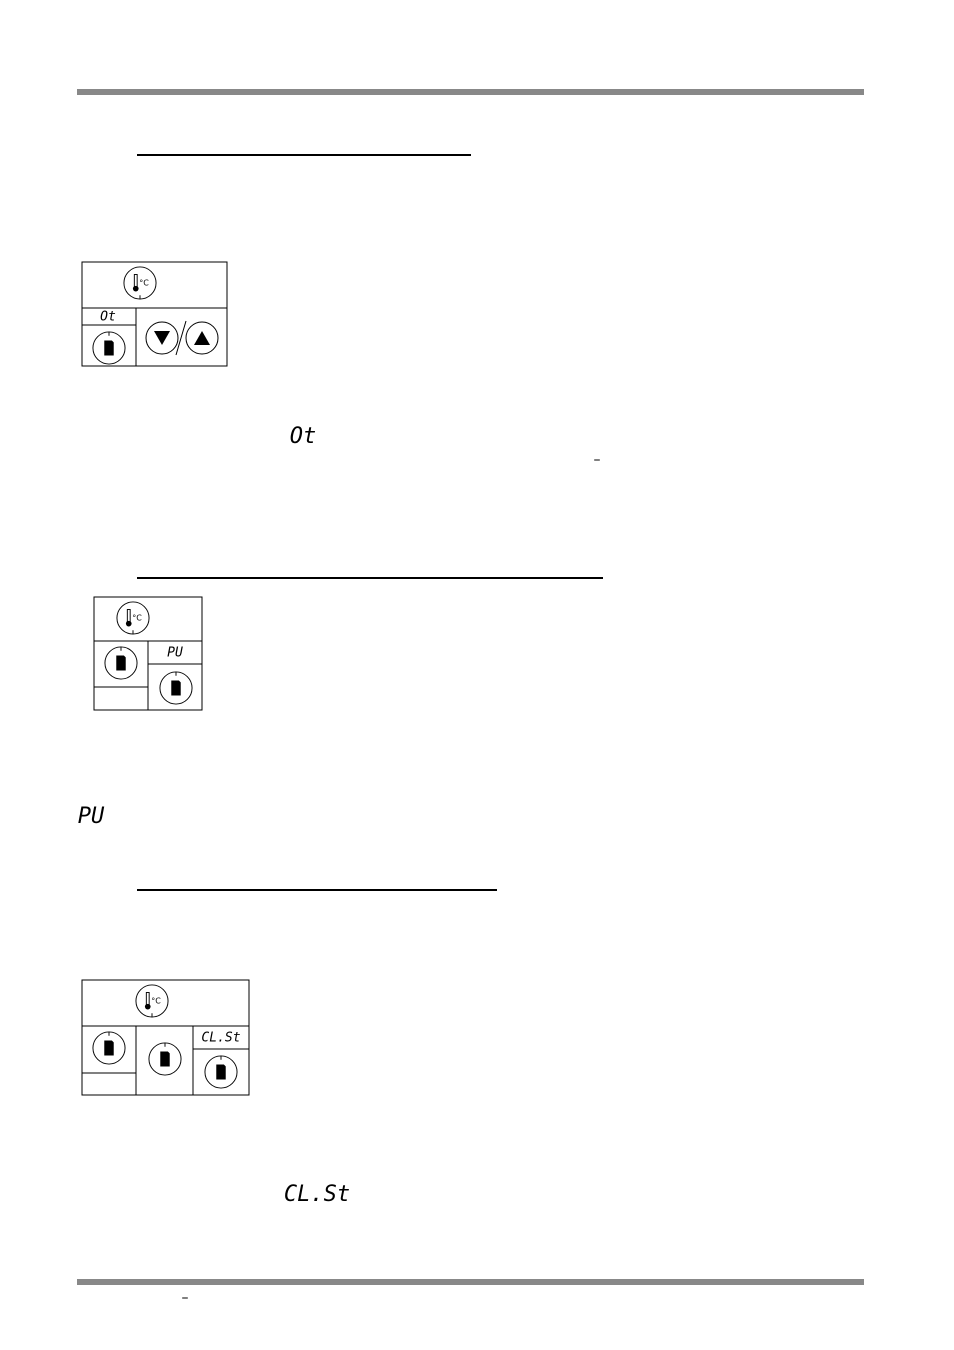 The height and width of the screenshot is (1350, 954). I want to click on key-diagram: °C PU, so click(148, 653).